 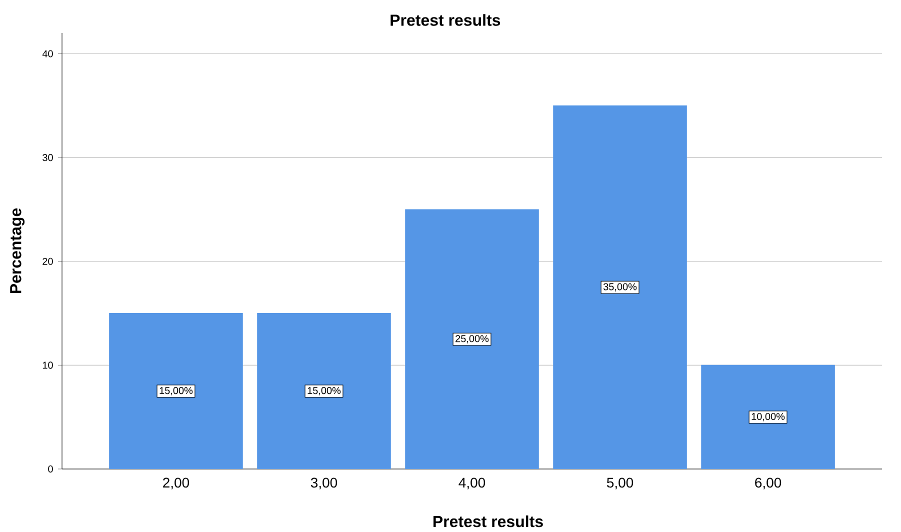 I want to click on data-label: 25,00%, so click(x=472, y=339).